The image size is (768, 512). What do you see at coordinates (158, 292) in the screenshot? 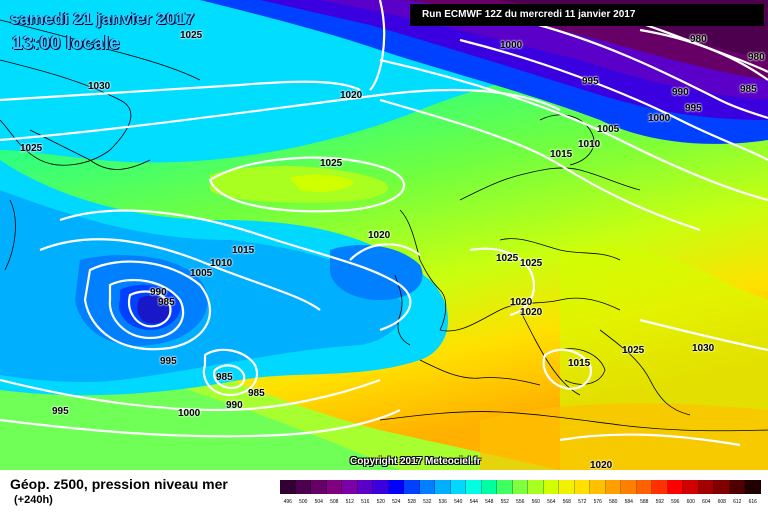
I see `isobar-label-990-b: 990` at bounding box center [158, 292].